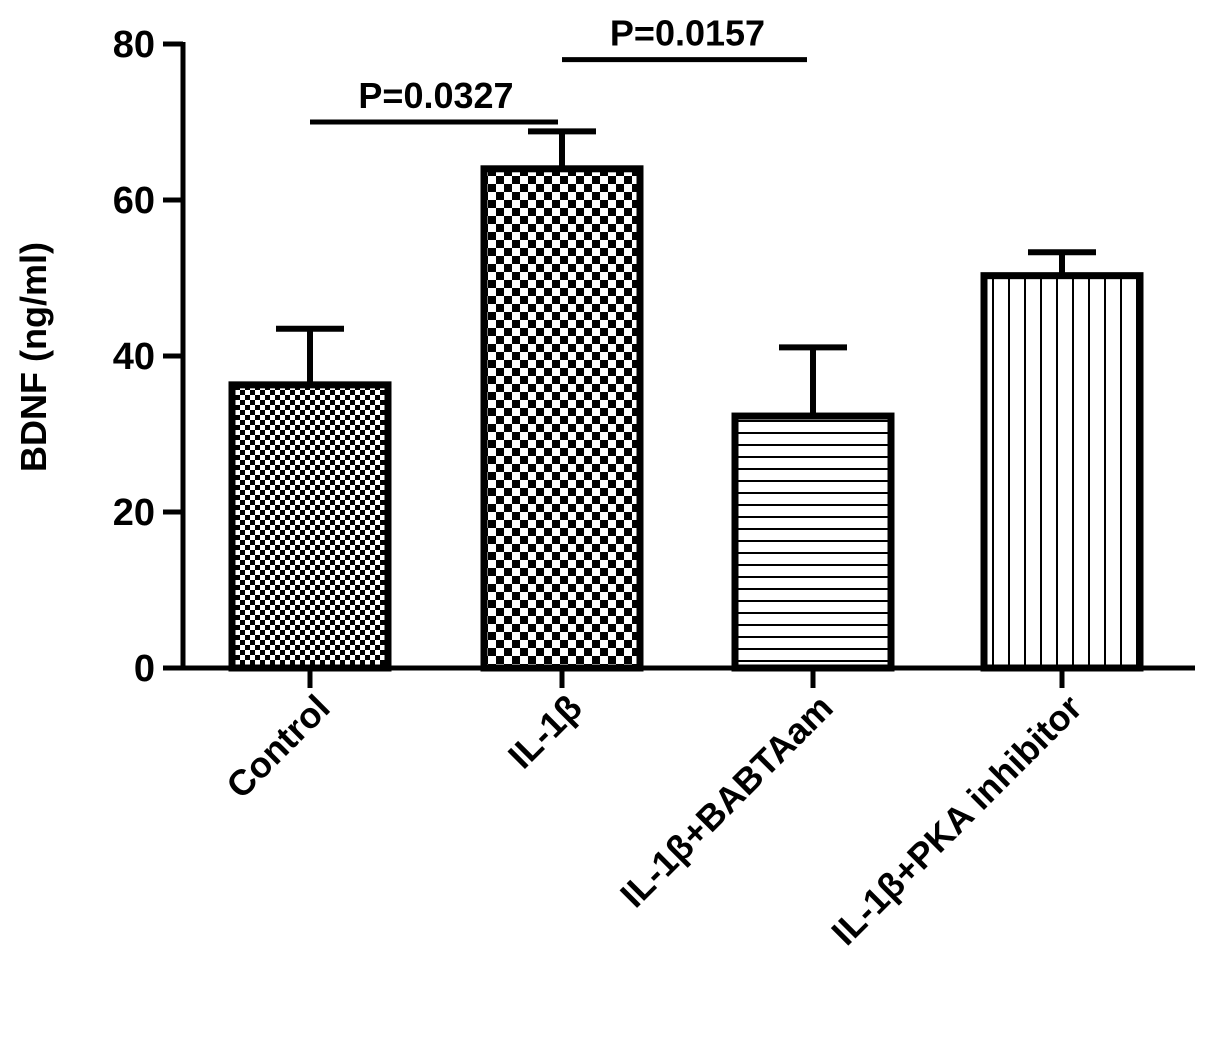 This screenshot has width=1205, height=1054. I want to click on y-tick-label-40: 40, so click(134, 357).